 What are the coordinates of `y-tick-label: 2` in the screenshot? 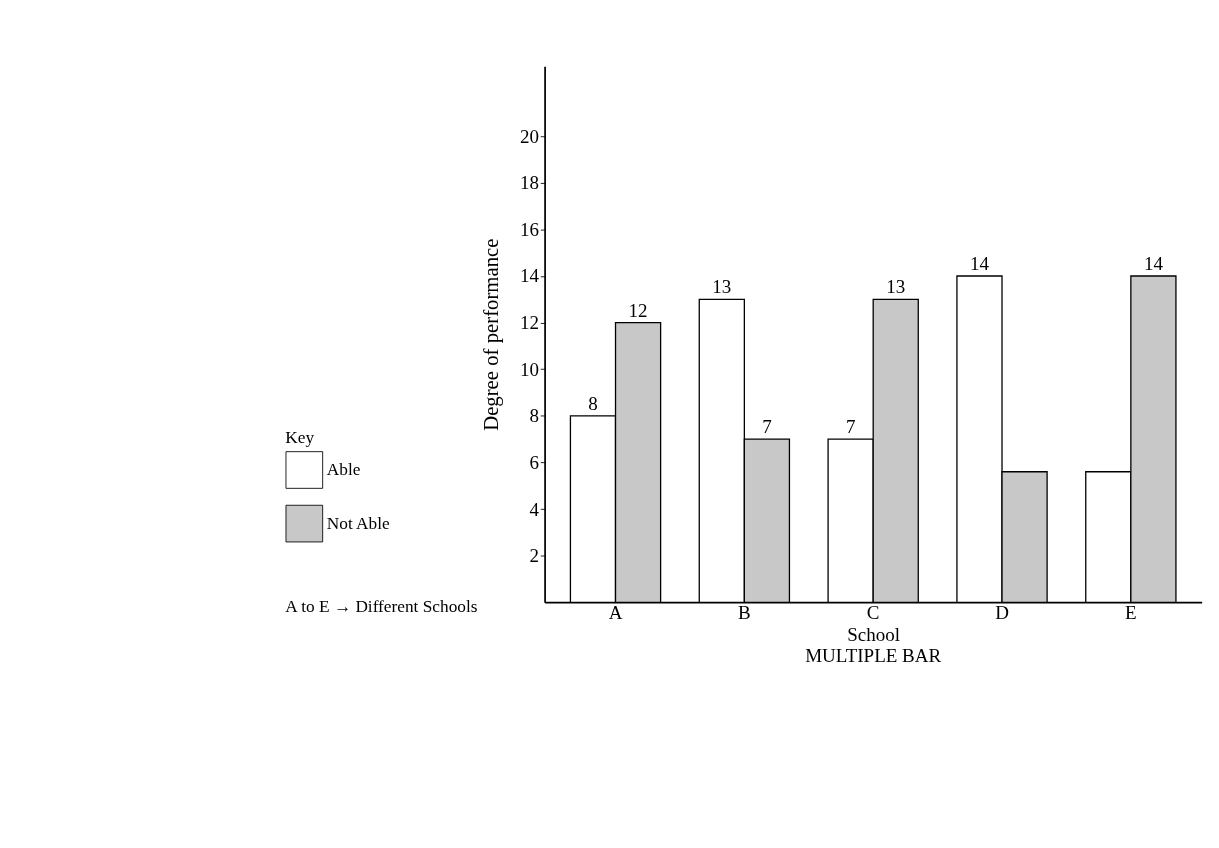 It's located at (534, 556).